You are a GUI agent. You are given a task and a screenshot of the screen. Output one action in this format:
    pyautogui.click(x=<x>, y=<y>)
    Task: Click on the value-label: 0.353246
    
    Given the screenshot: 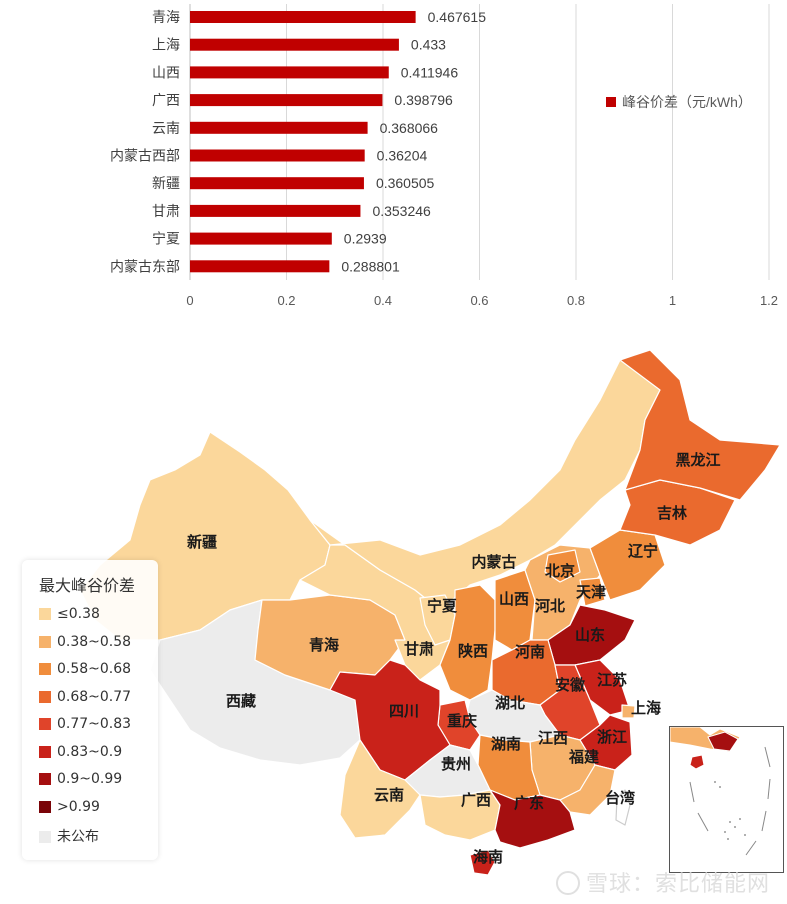 What is the action you would take?
    pyautogui.click(x=401, y=211)
    